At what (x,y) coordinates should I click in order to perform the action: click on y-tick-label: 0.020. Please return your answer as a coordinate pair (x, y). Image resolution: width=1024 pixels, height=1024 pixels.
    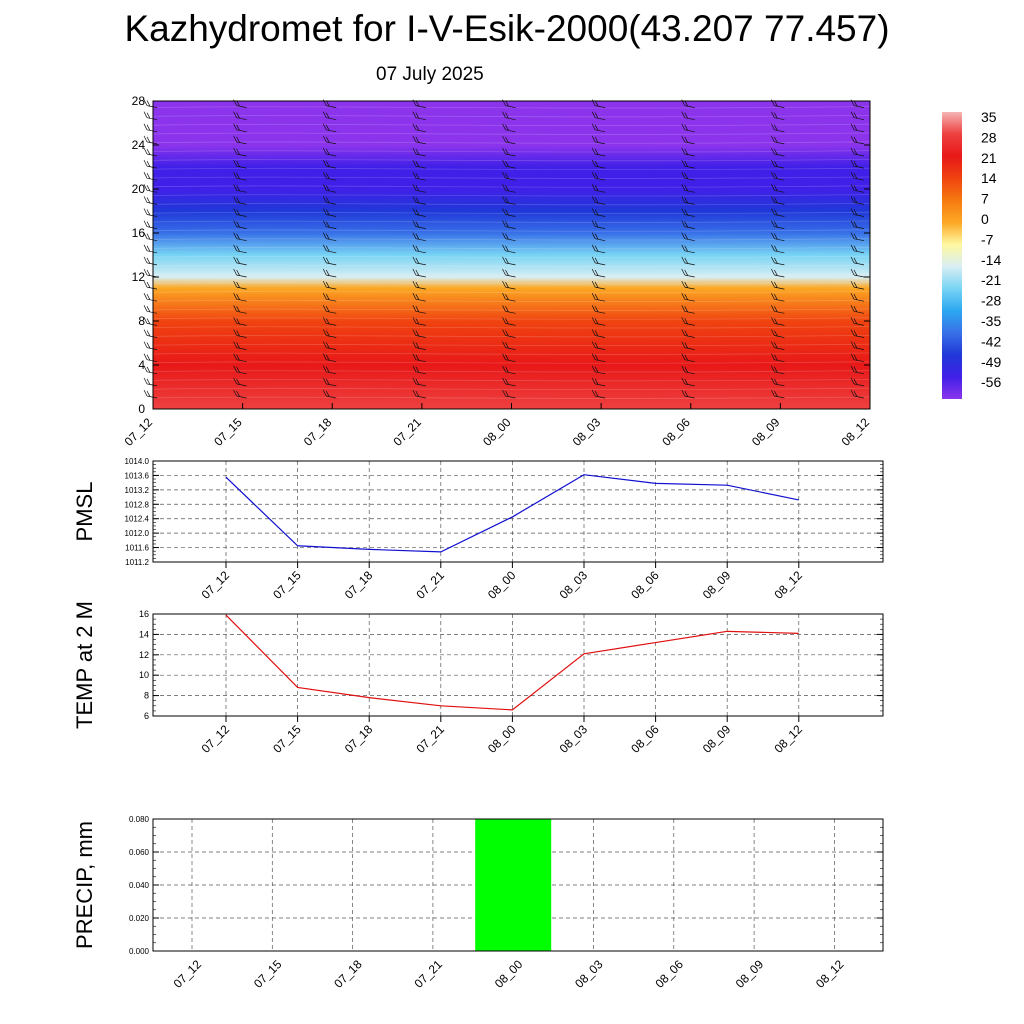
    Looking at the image, I should click on (139, 918).